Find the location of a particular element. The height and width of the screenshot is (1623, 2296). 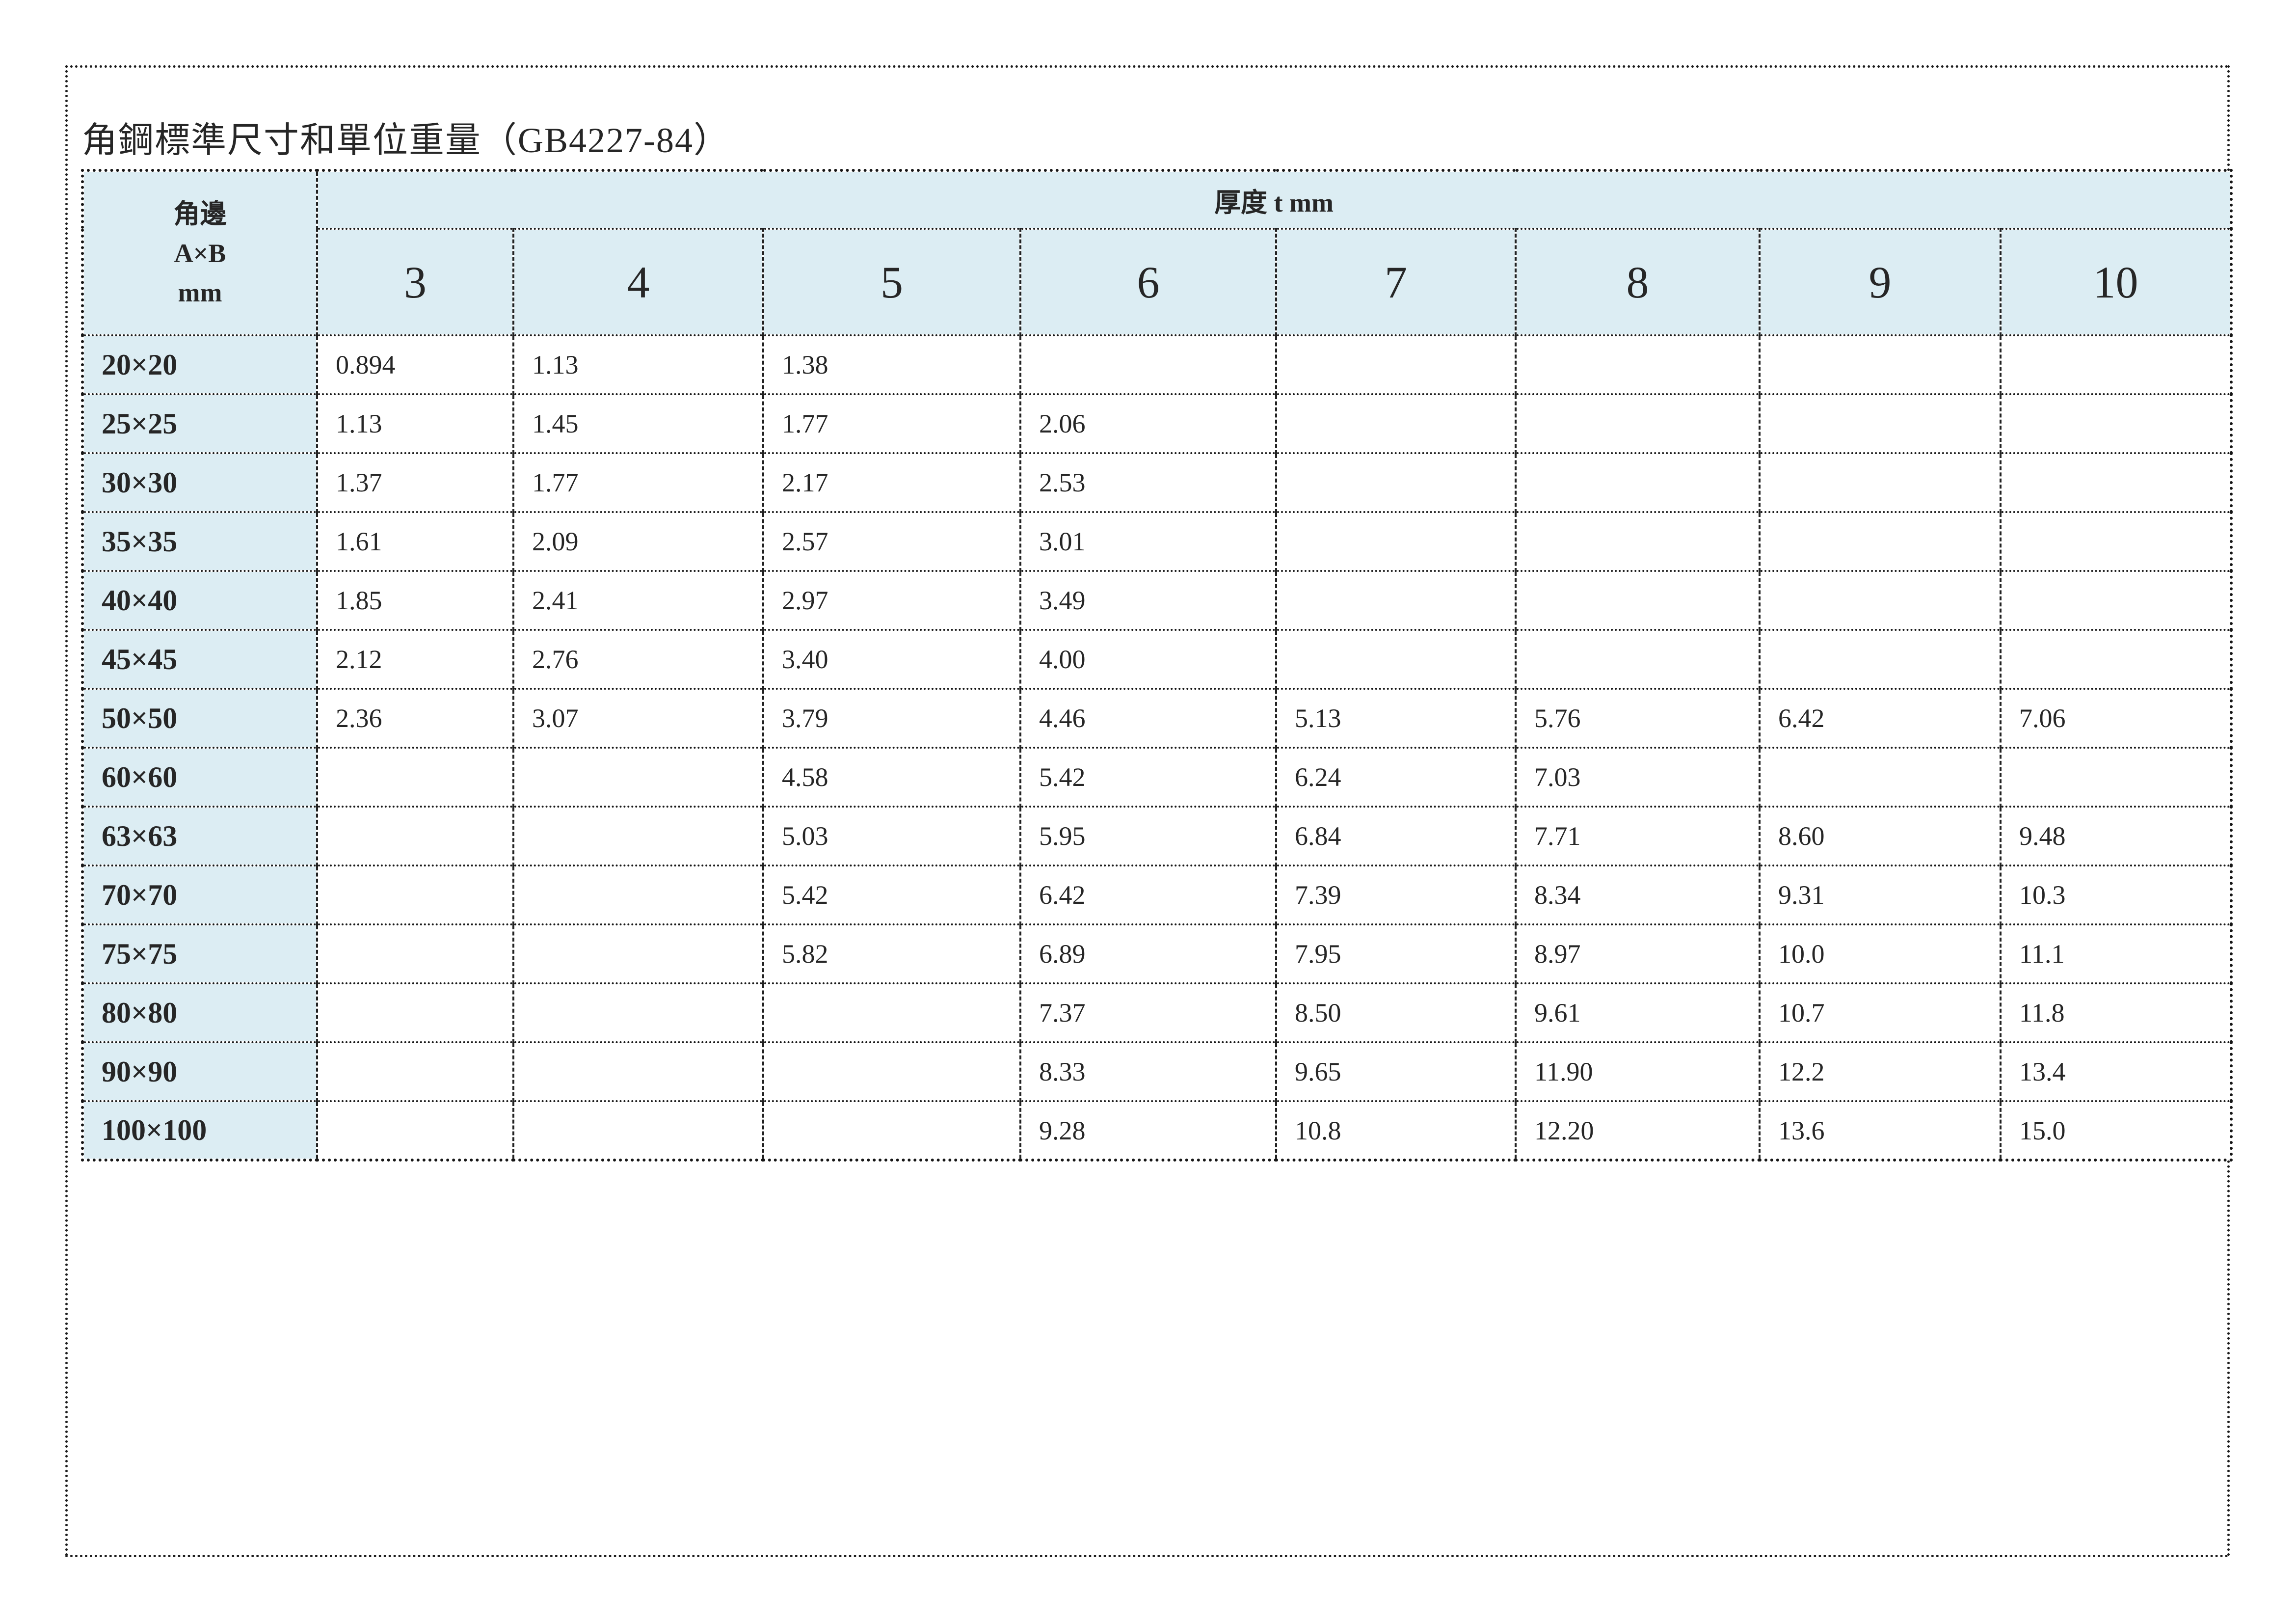

weight-cell: 7.03 is located at coordinates (1638, 777).